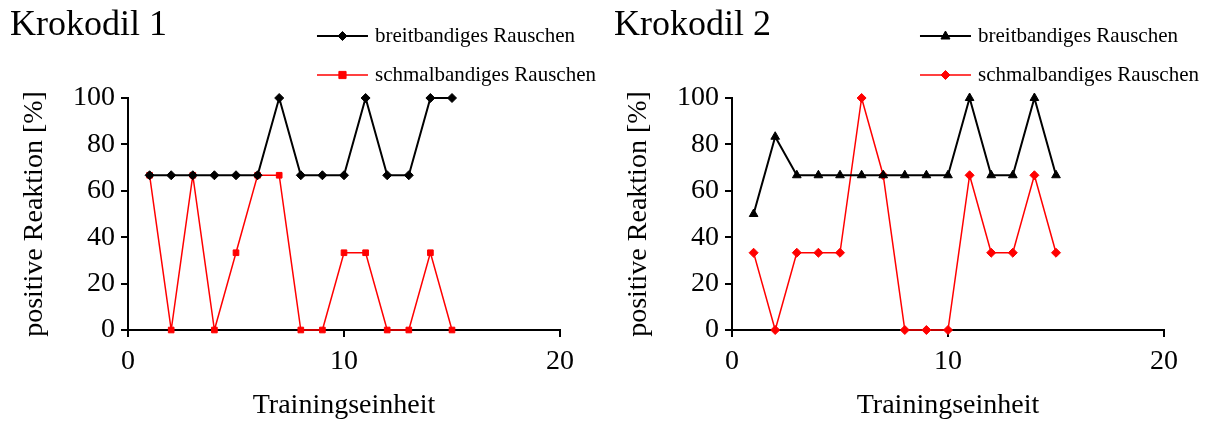 This screenshot has height=423, width=1207. What do you see at coordinates (88, 23) in the screenshot?
I see `chart-title: Krokodil 1` at bounding box center [88, 23].